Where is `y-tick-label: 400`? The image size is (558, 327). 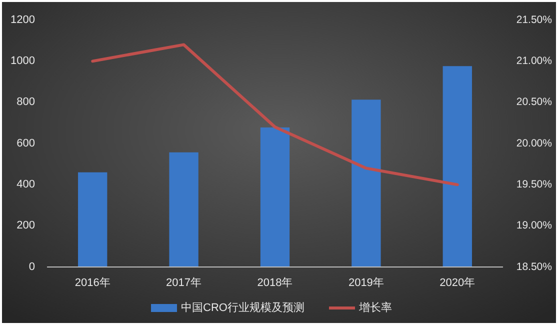 y-tick-label: 400 is located at coordinates (25, 184).